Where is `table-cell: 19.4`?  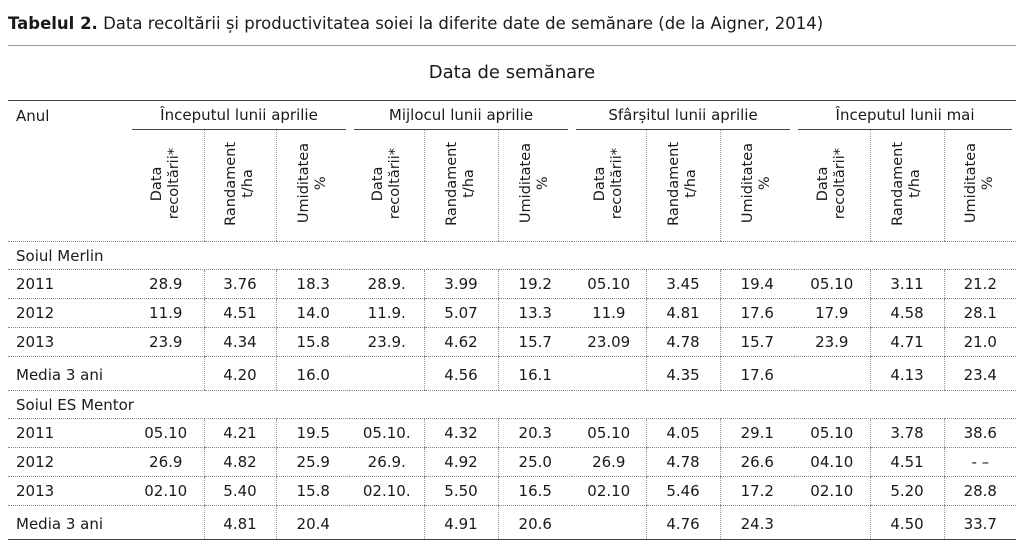
table-cell: 19.4 is located at coordinates (757, 284).